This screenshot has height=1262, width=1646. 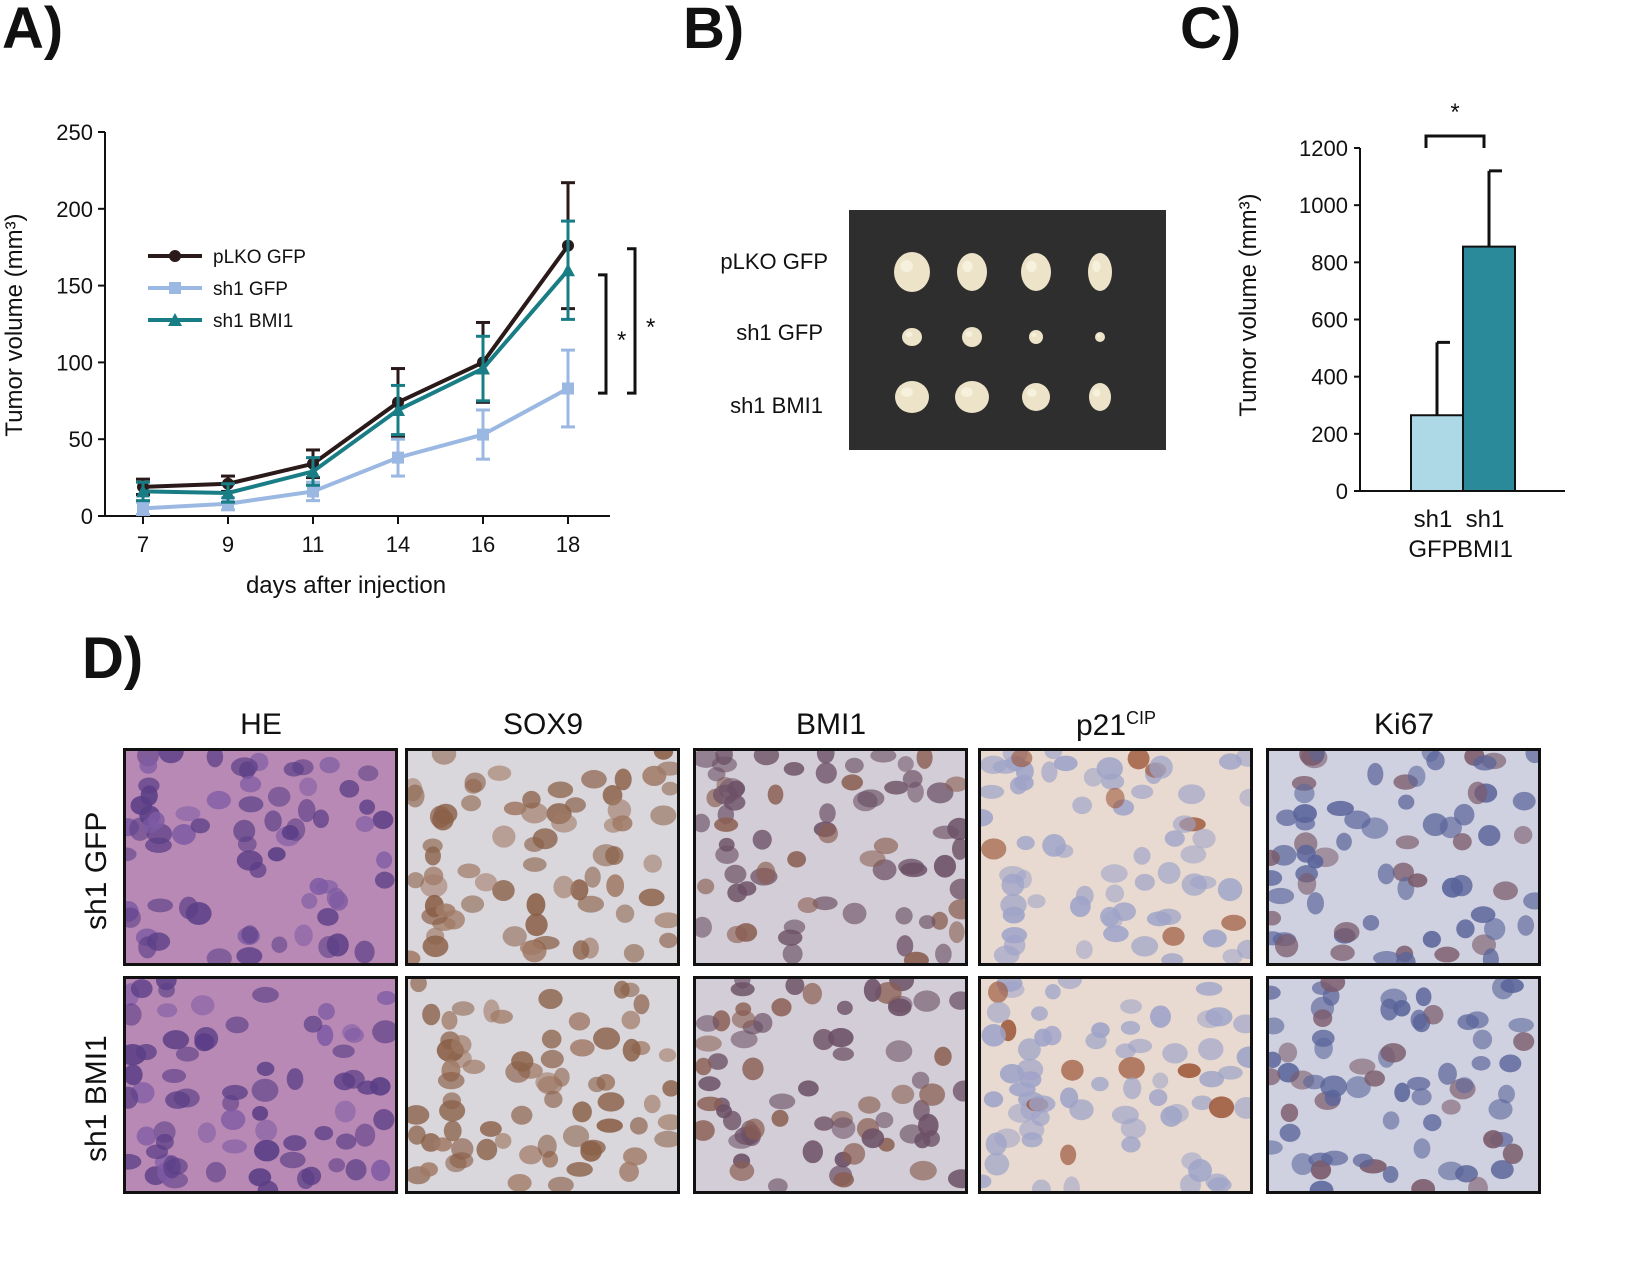 What do you see at coordinates (74, 362) in the screenshot?
I see `y-tick-label: 100` at bounding box center [74, 362].